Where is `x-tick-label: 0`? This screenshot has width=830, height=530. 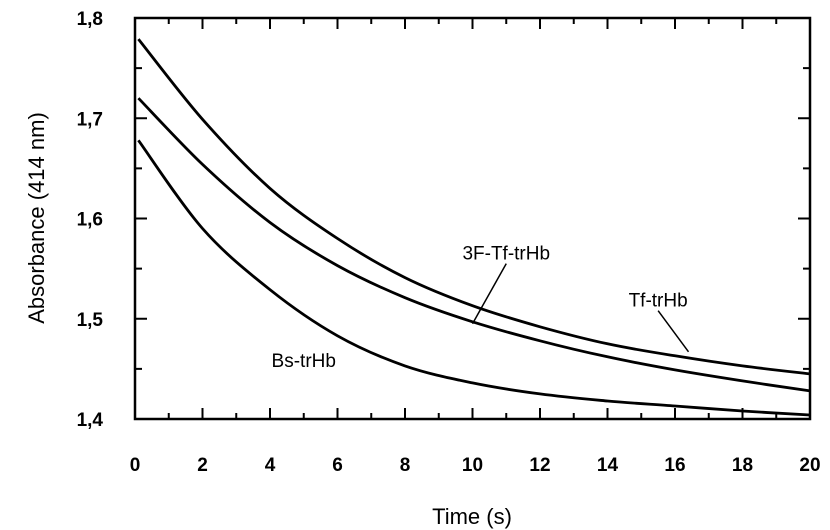
x-tick-label: 0 is located at coordinates (135, 465).